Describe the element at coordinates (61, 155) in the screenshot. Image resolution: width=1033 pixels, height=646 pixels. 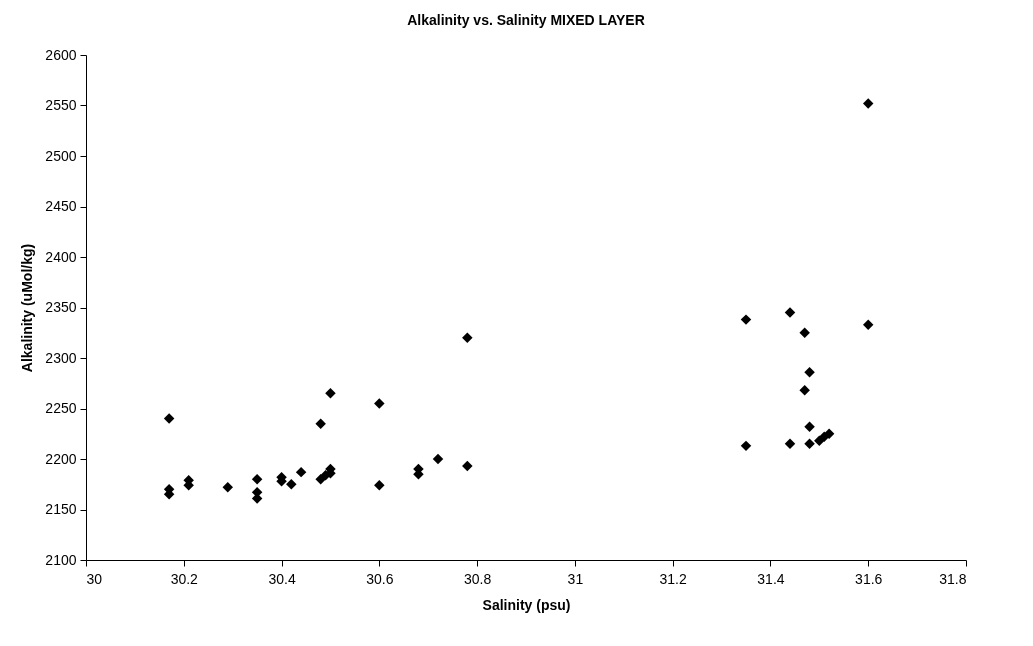
I see `y-tick-label: 2500` at that location.